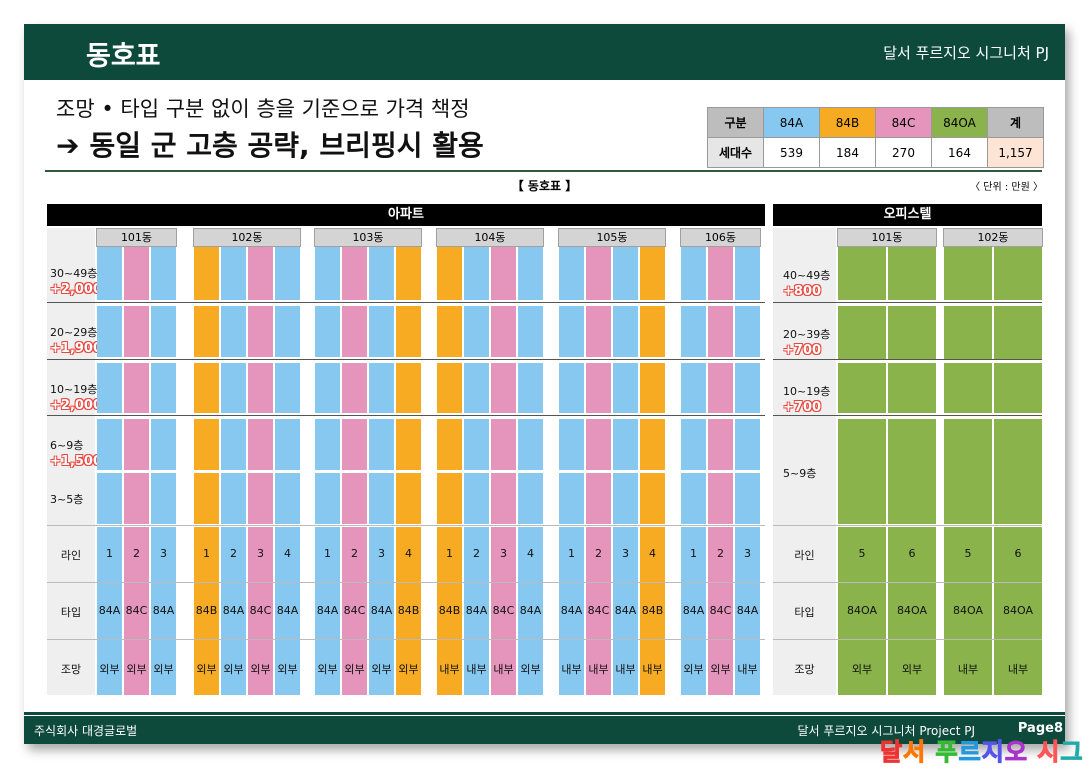  What do you see at coordinates (802, 350) in the screenshot?
I see `floor-premium: +700` at bounding box center [802, 350].